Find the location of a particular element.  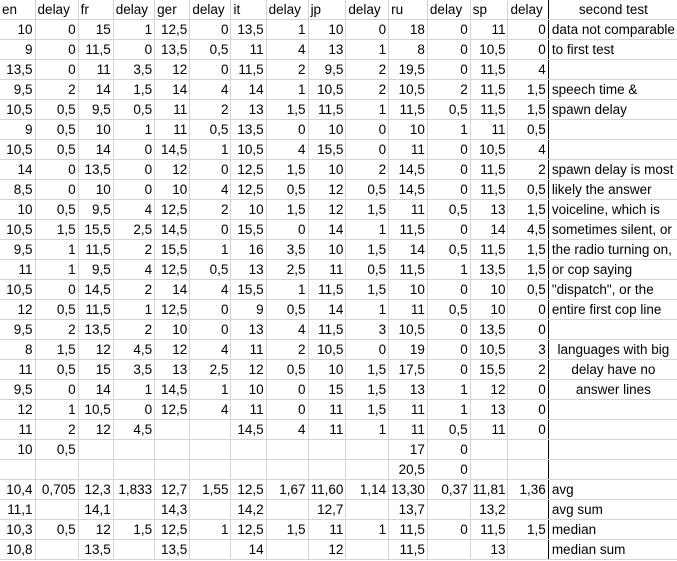

column-header: sp is located at coordinates (489, 10).